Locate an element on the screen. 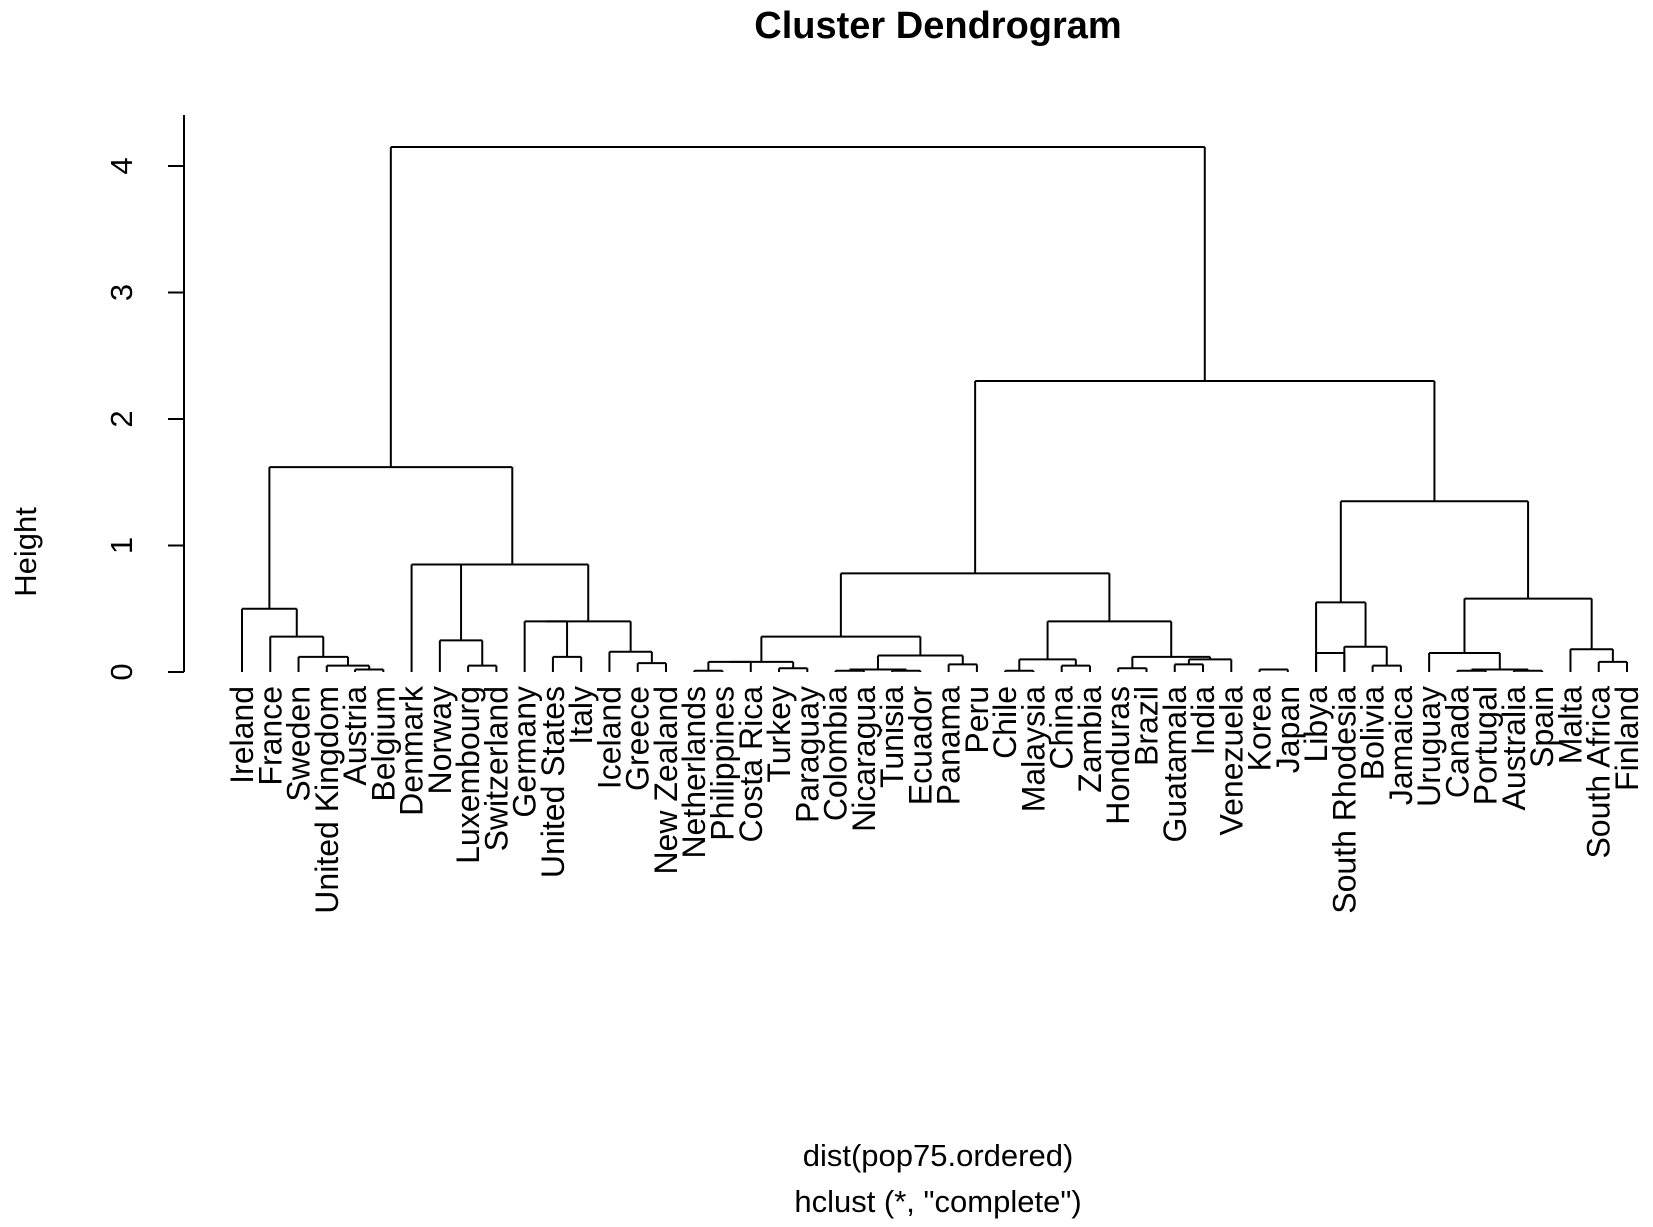  leaf-label: Germany is located at coordinates (525, 752).